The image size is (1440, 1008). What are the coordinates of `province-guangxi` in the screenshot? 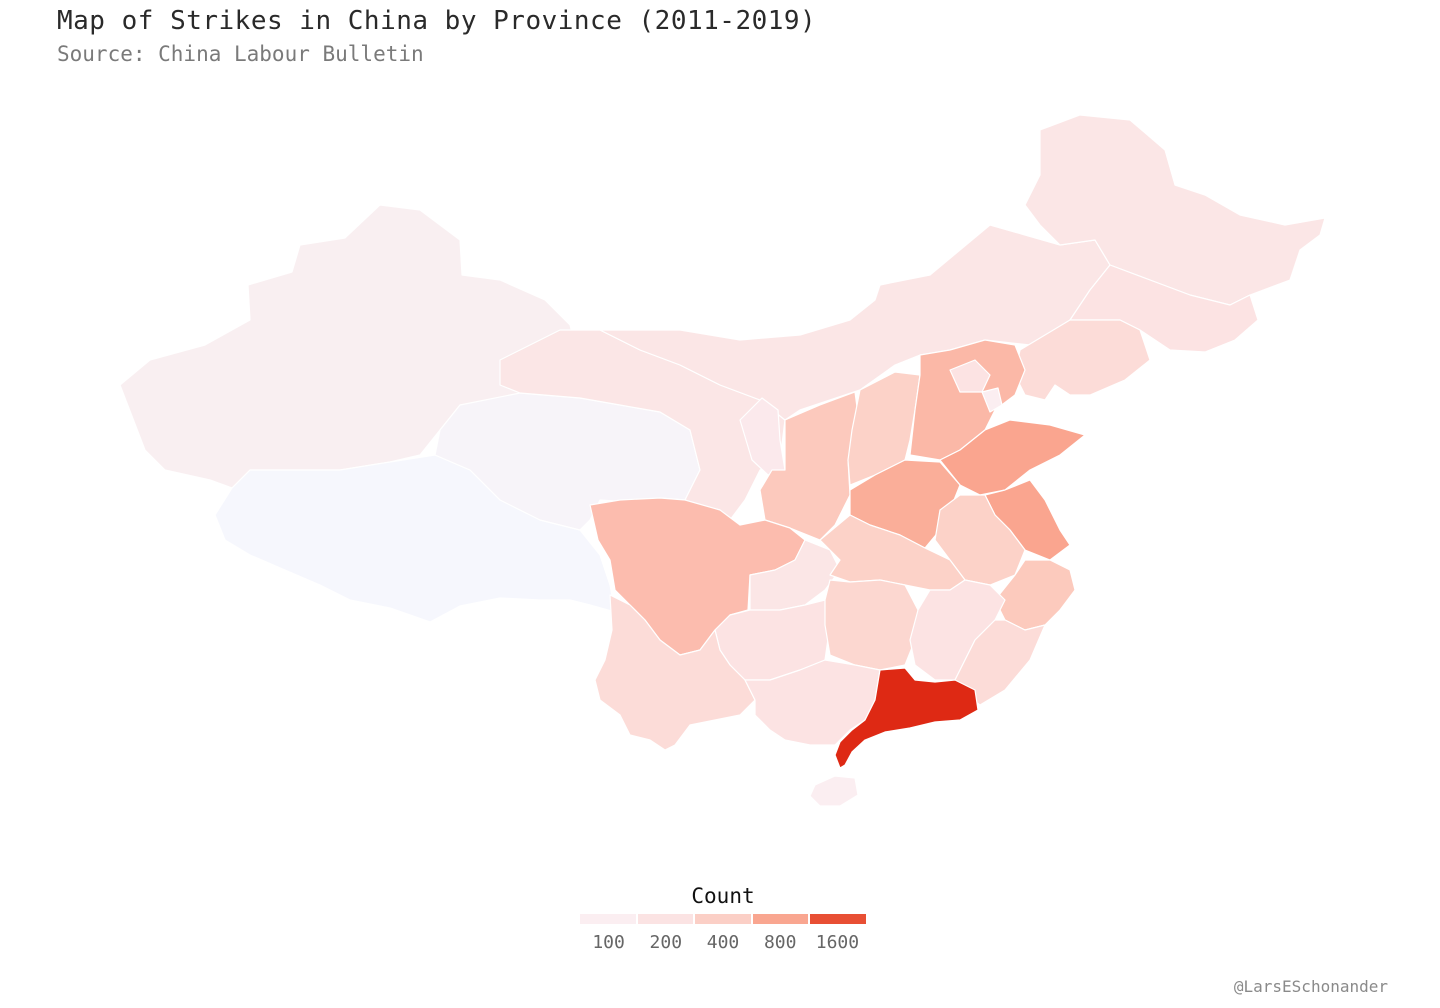 It's located at (812, 702).